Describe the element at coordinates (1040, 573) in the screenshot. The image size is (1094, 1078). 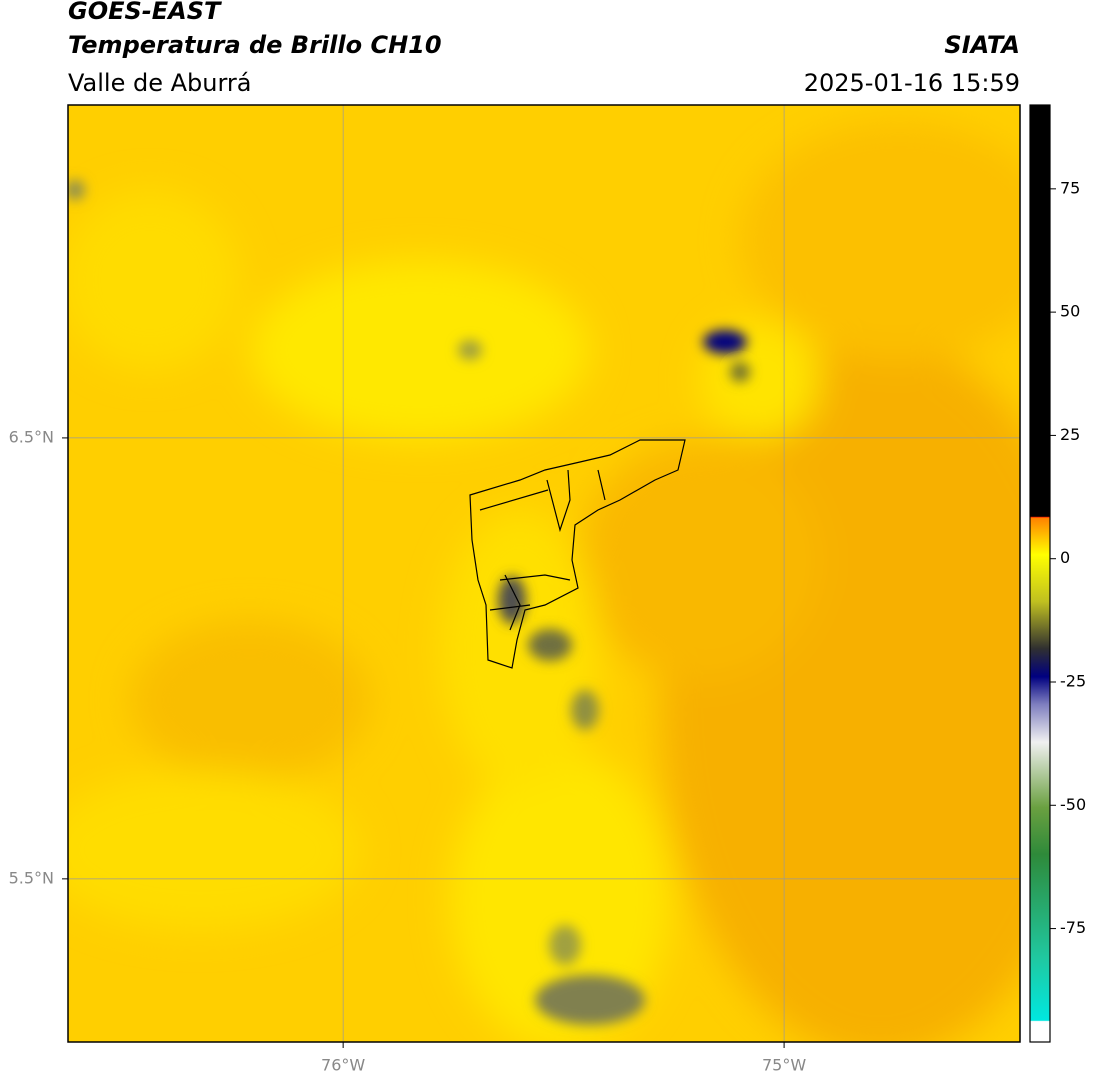
I see `colorbar` at that location.